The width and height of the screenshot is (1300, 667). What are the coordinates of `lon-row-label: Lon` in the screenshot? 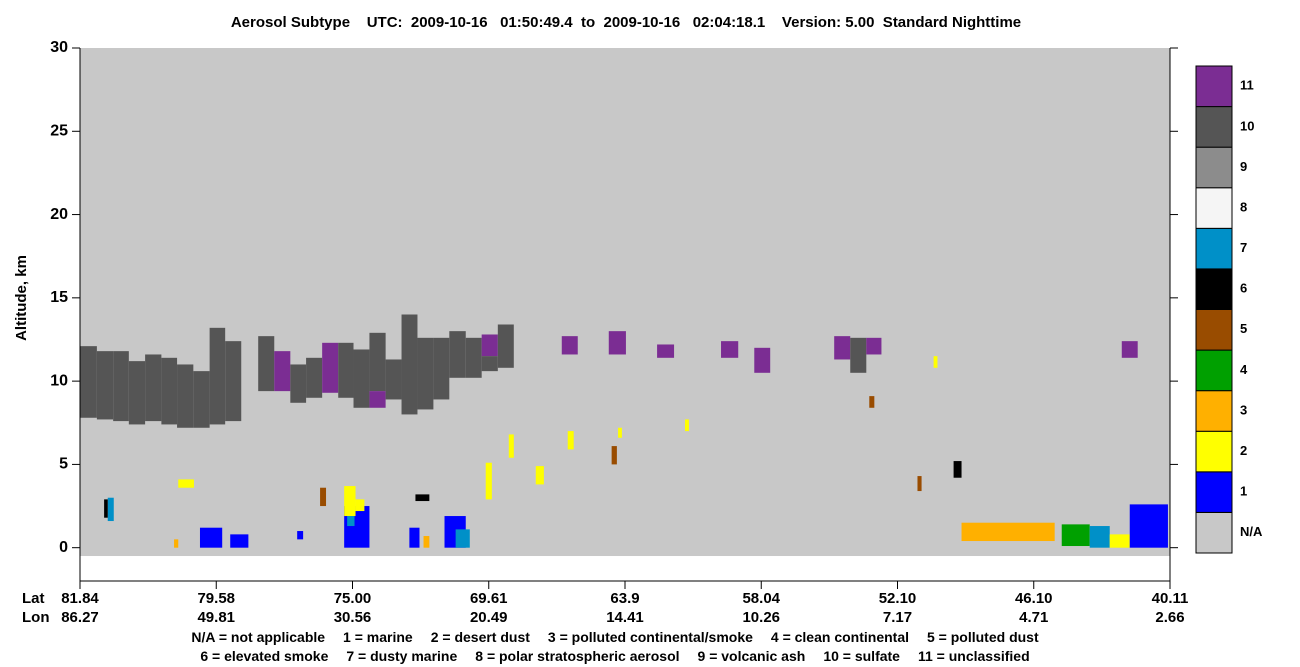 It's located at (36, 617).